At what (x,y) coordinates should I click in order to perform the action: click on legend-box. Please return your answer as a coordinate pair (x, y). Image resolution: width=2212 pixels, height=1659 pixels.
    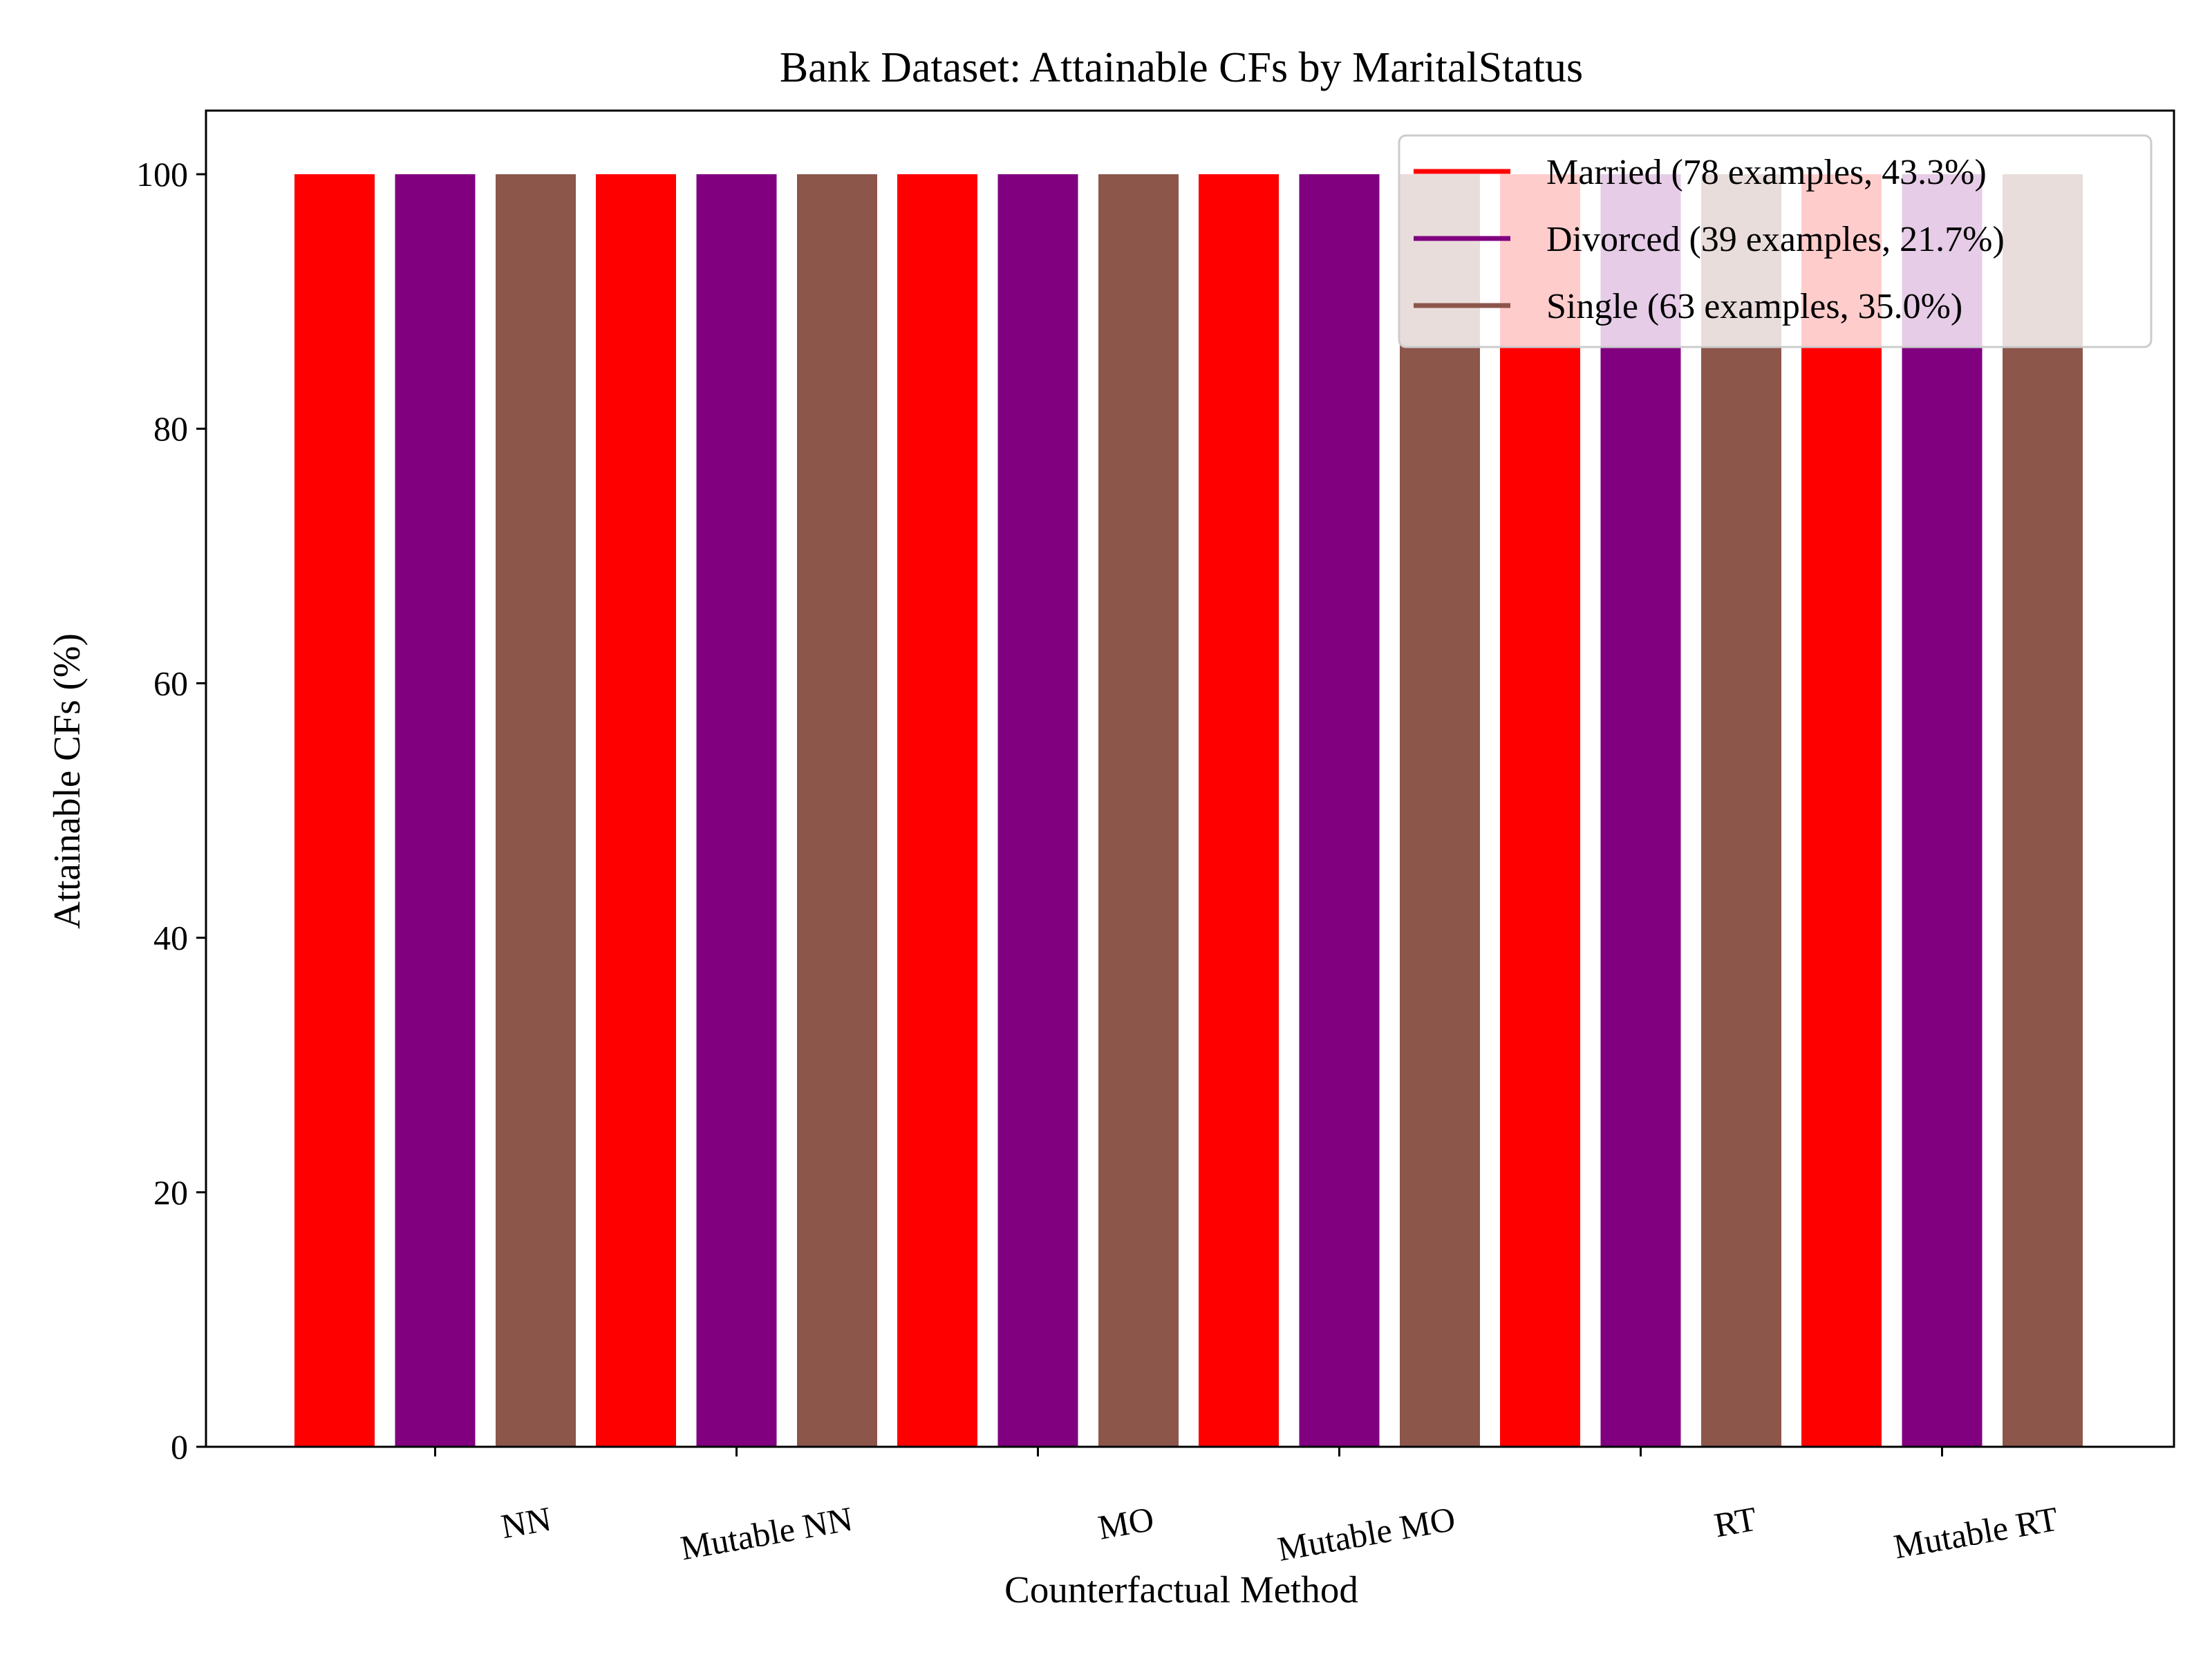
    Looking at the image, I should click on (1775, 241).